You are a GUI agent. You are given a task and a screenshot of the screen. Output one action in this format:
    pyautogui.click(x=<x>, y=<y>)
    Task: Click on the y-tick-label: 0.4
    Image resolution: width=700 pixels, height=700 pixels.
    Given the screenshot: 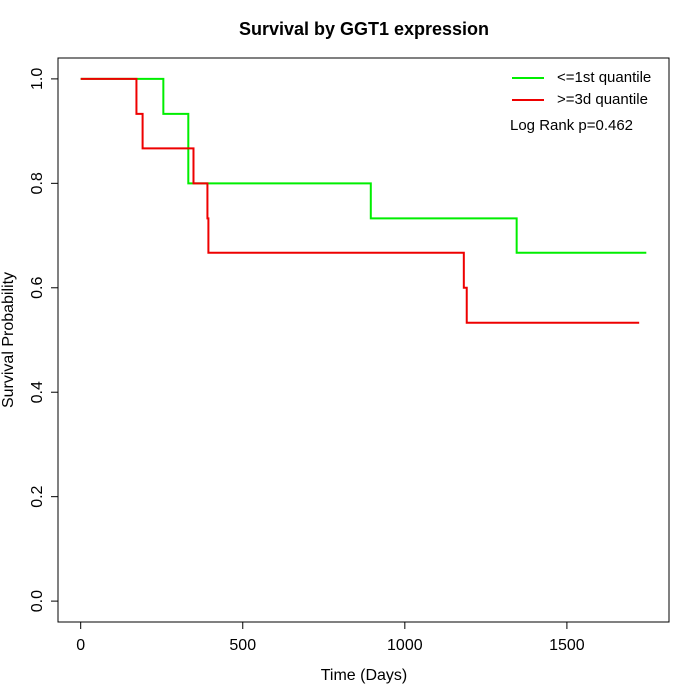 What is the action you would take?
    pyautogui.click(x=37, y=392)
    